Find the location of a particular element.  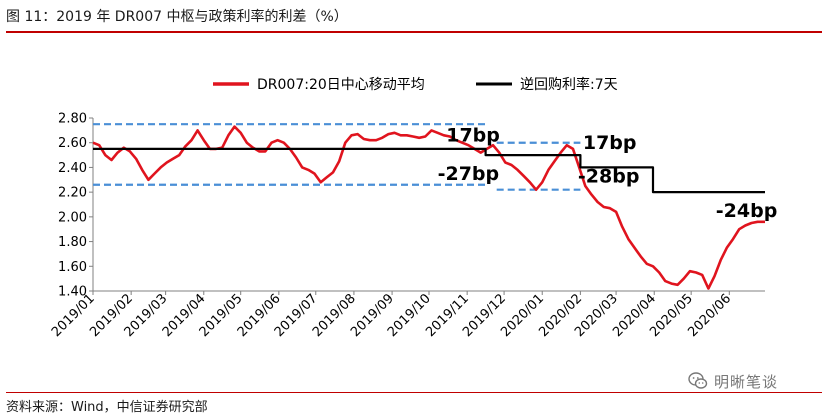

wechat-icon is located at coordinates (698, 380).